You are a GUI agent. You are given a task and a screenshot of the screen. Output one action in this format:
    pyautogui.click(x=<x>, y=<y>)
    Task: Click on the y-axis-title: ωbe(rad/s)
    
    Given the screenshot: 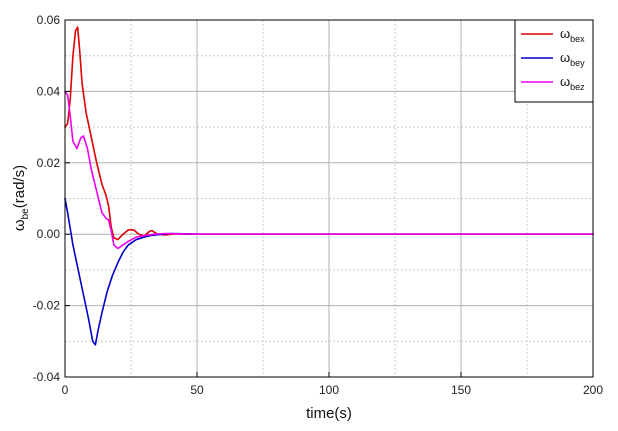 What is the action you would take?
    pyautogui.click(x=21, y=198)
    